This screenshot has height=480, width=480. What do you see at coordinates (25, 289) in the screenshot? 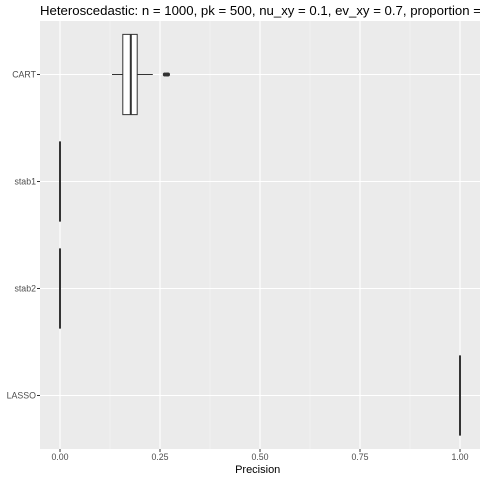
I see `y-tick-label: stab2` at bounding box center [25, 289].